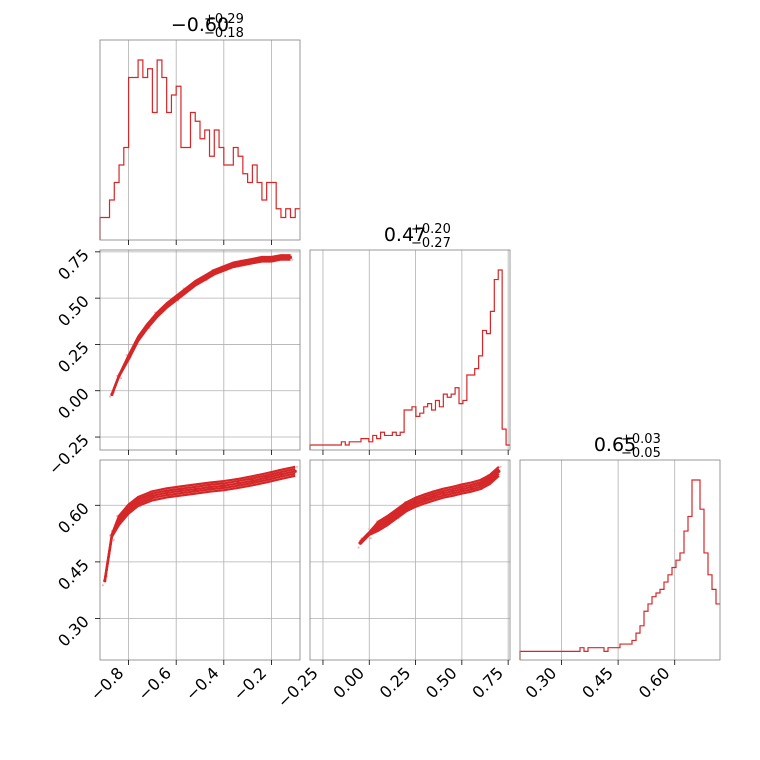 Image resolution: width=760 pixels, height=760 pixels. Describe the element at coordinates (249, 683) in the screenshot. I see `xtick-label-p1-3: −0.2` at that location.